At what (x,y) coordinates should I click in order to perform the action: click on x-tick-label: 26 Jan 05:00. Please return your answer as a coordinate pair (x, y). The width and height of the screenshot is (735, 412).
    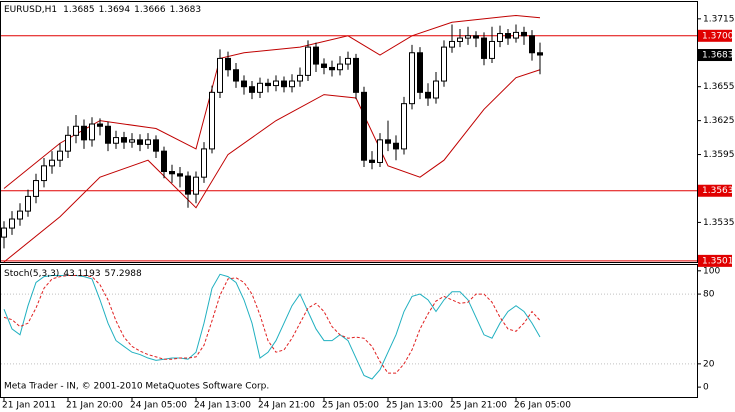
    Looking at the image, I should click on (542, 406).